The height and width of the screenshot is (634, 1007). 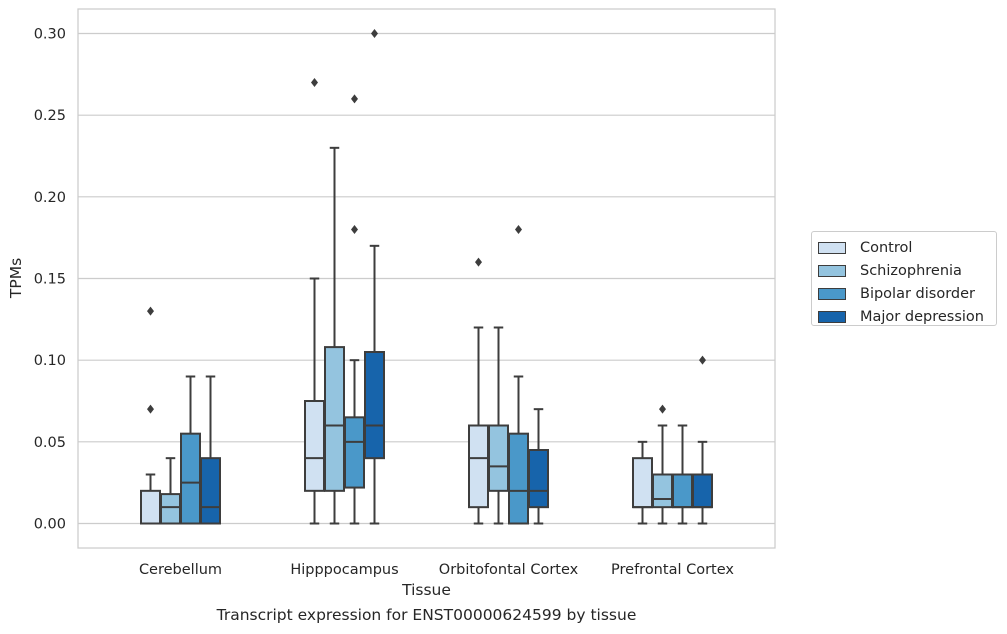 What do you see at coordinates (334, 335) in the screenshot?
I see `box-schizophrenia-hipppocampus` at bounding box center [334, 335].